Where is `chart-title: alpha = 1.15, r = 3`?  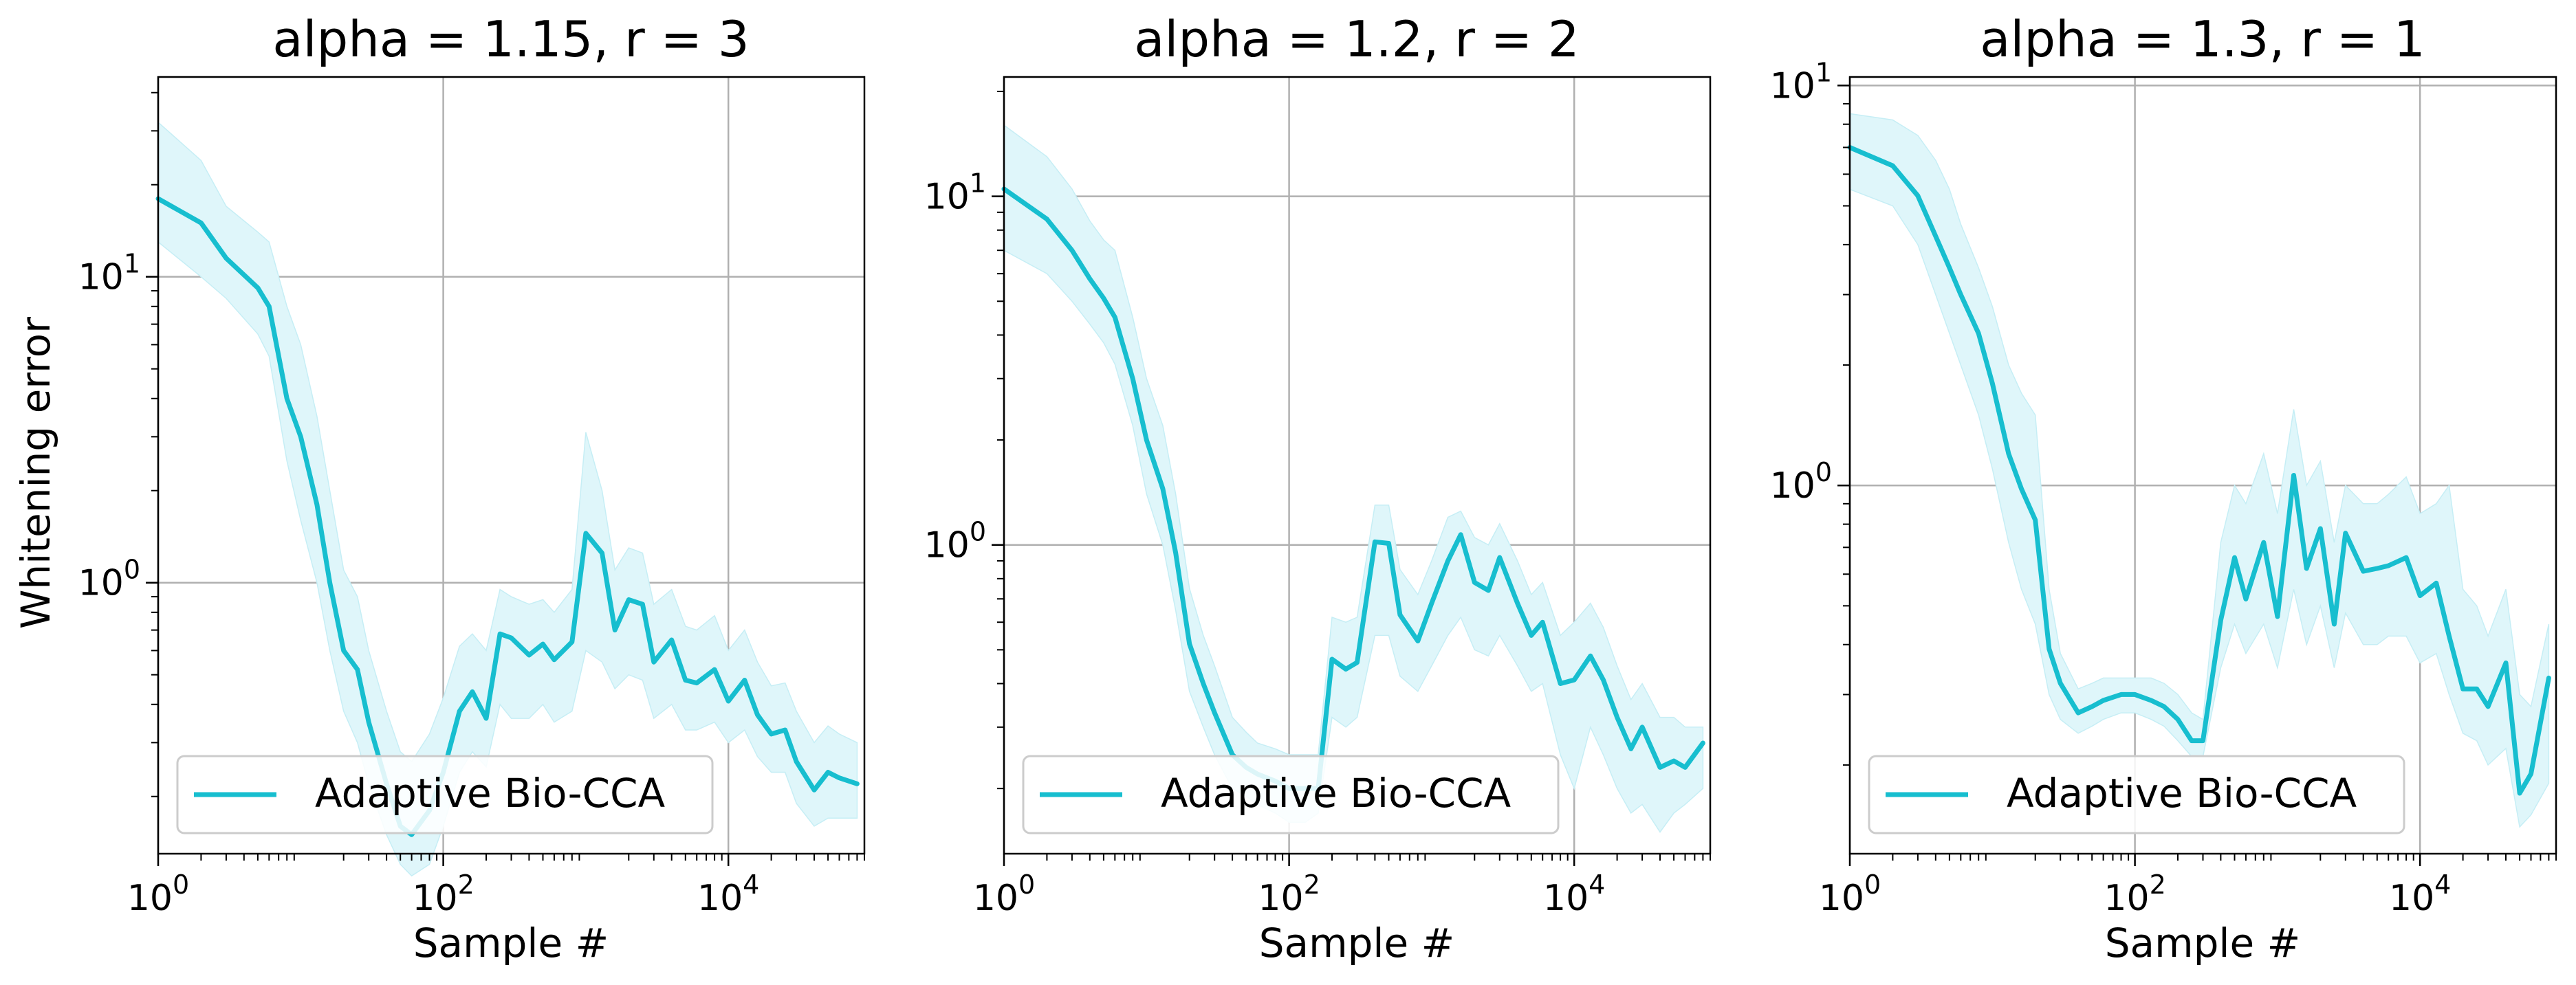 chart-title: alpha = 1.15, r = 3 is located at coordinates (510, 39).